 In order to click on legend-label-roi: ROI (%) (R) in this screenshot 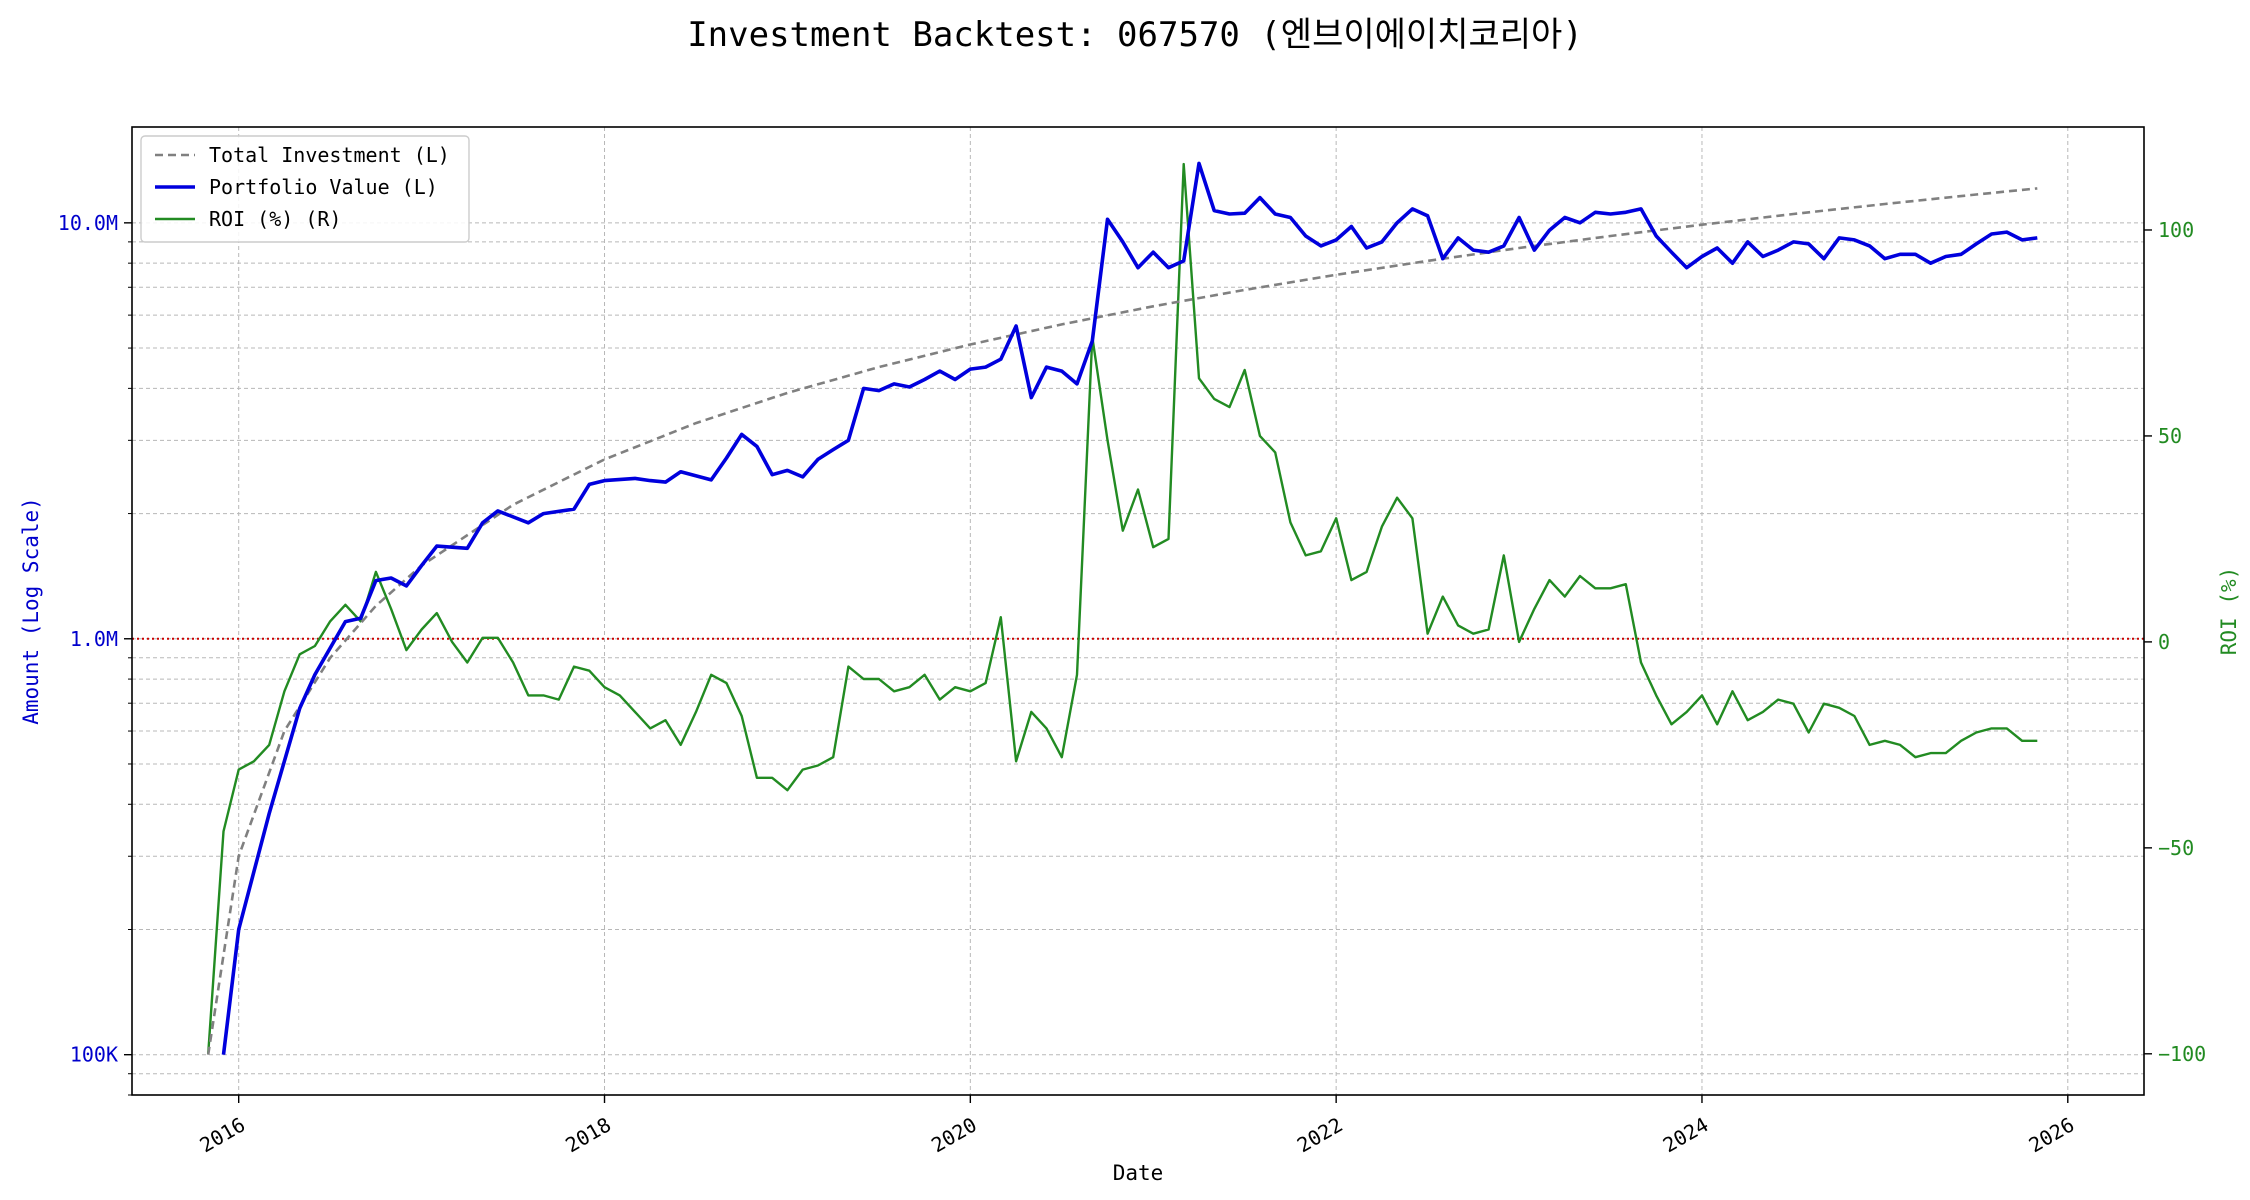, I will do `click(275, 219)`.